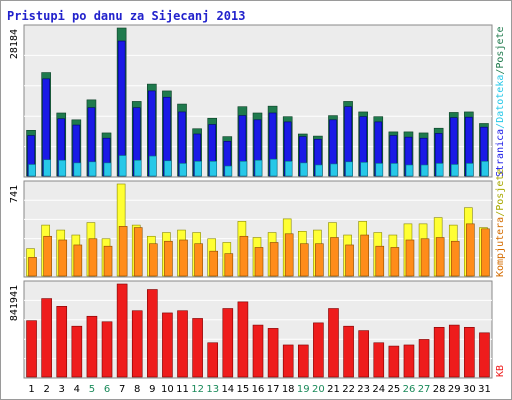 The width and height of the screenshot is (512, 400). What do you see at coordinates (288, 389) in the screenshot?
I see `x-tick-label: 18` at bounding box center [288, 389].